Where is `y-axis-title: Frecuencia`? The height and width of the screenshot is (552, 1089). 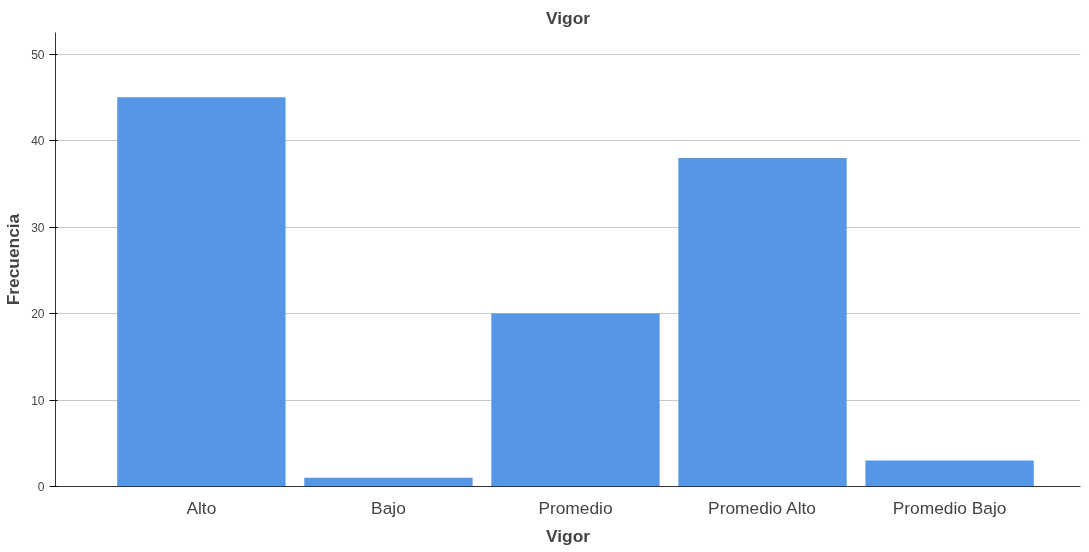
y-axis-title: Frecuencia is located at coordinates (13, 259).